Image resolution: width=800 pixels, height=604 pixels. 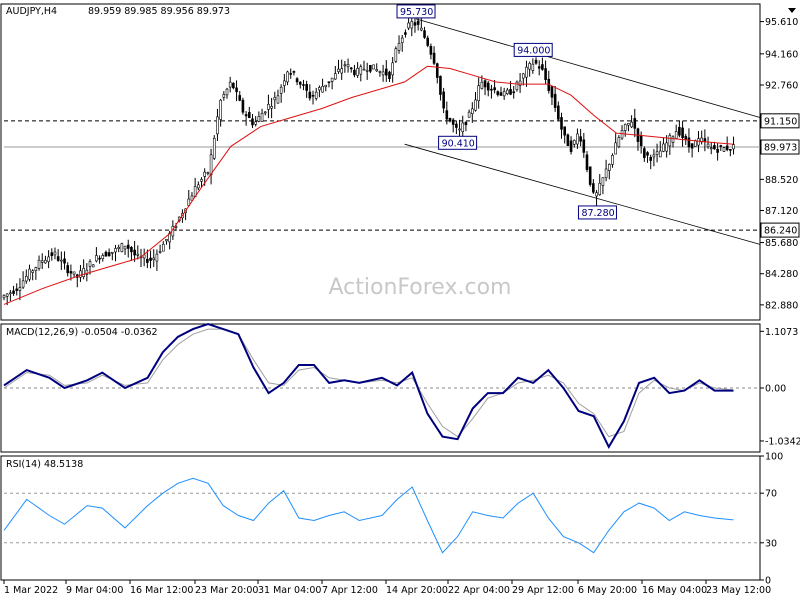 I want to click on price-header-ohlc: 89.959 89.985 89.956 89.973, so click(x=159, y=11).